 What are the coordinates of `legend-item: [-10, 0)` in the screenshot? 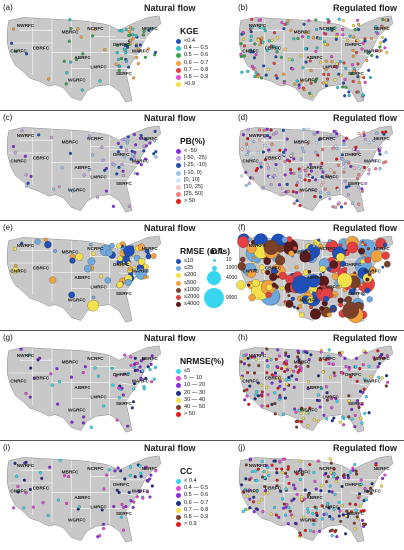 It's located at (189, 174).